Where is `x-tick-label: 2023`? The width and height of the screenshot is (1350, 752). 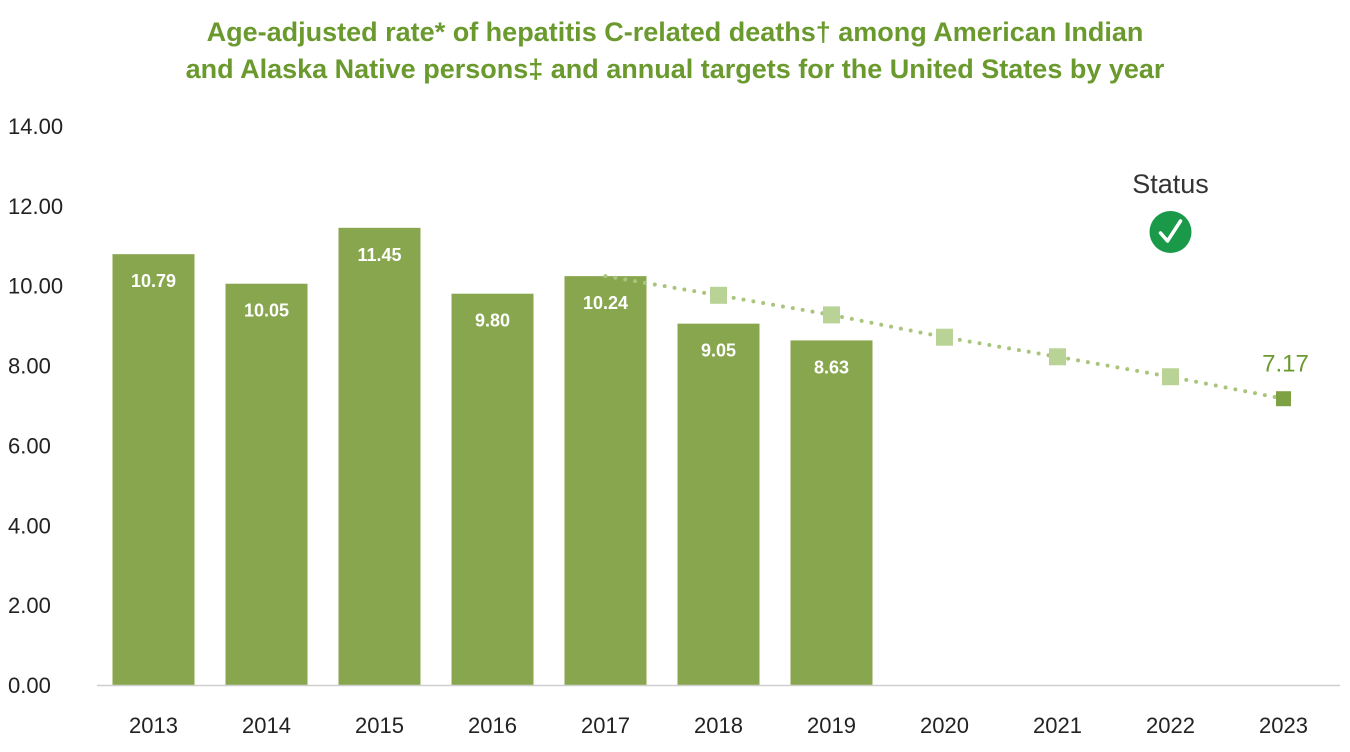 x-tick-label: 2023 is located at coordinates (1283, 725).